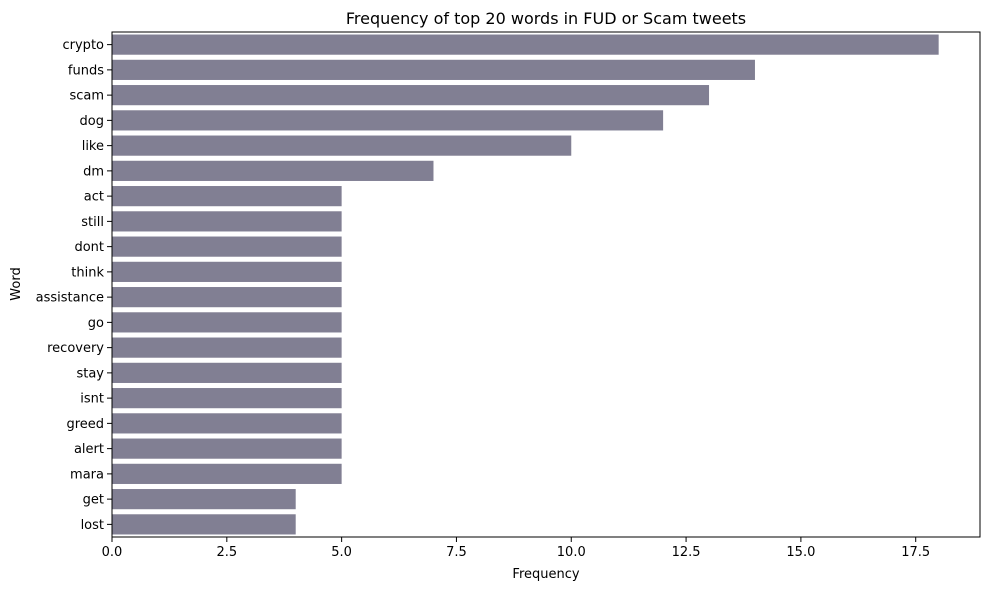  I want to click on y-tick-label: stay, so click(90, 373).